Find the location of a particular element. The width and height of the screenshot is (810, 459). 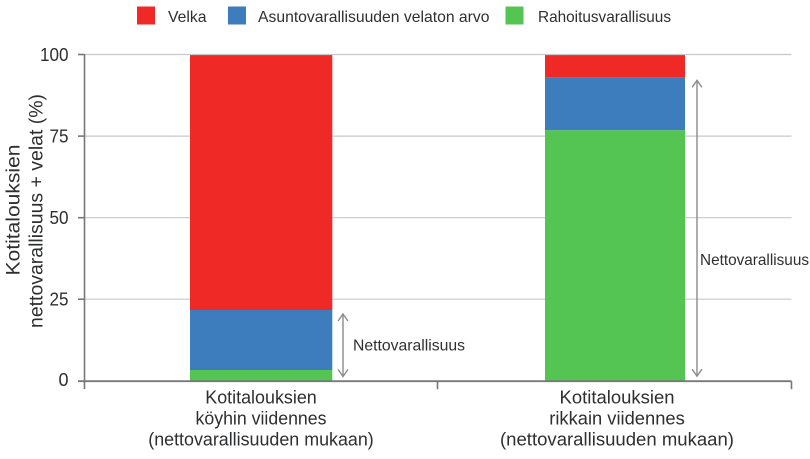

svg-text:Asuntovarallisuuden velaton ar: Asuntovarallisuuden velaton arvo is located at coordinates (374, 17).